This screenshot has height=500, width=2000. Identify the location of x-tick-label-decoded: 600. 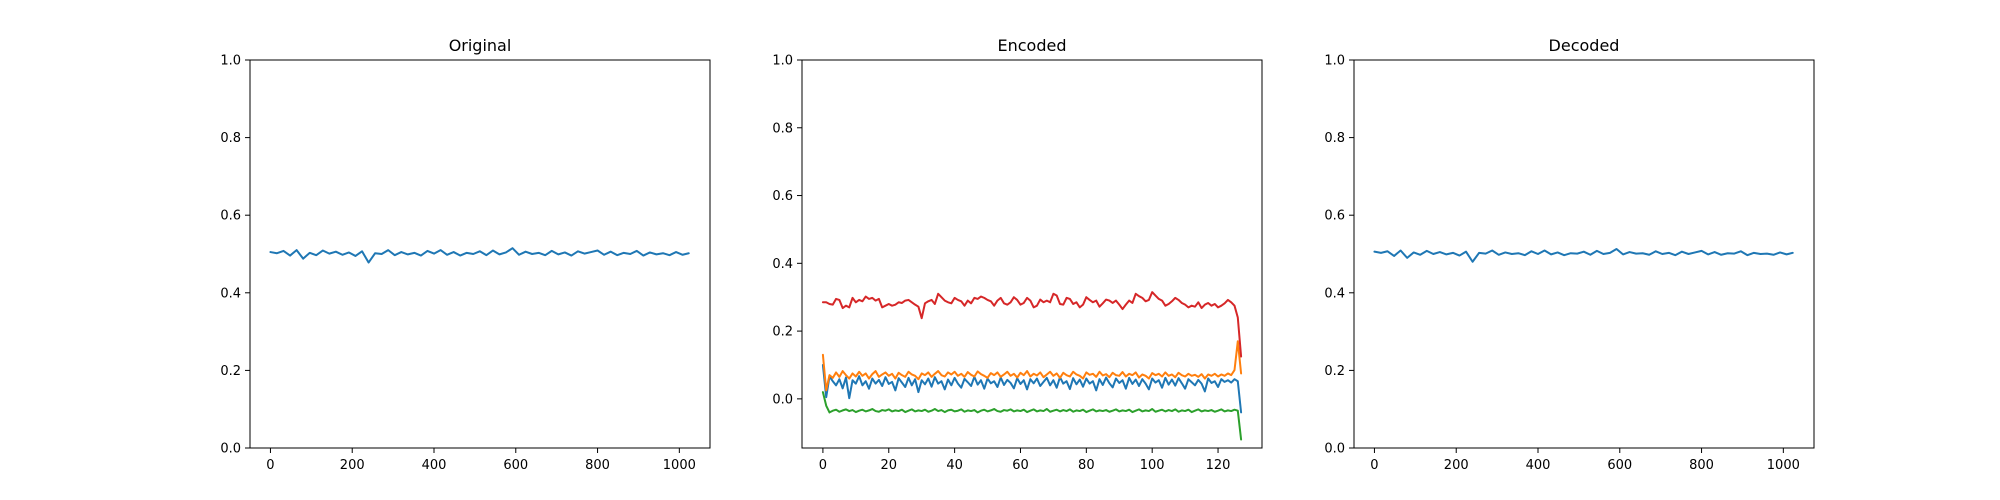
(1619, 465).